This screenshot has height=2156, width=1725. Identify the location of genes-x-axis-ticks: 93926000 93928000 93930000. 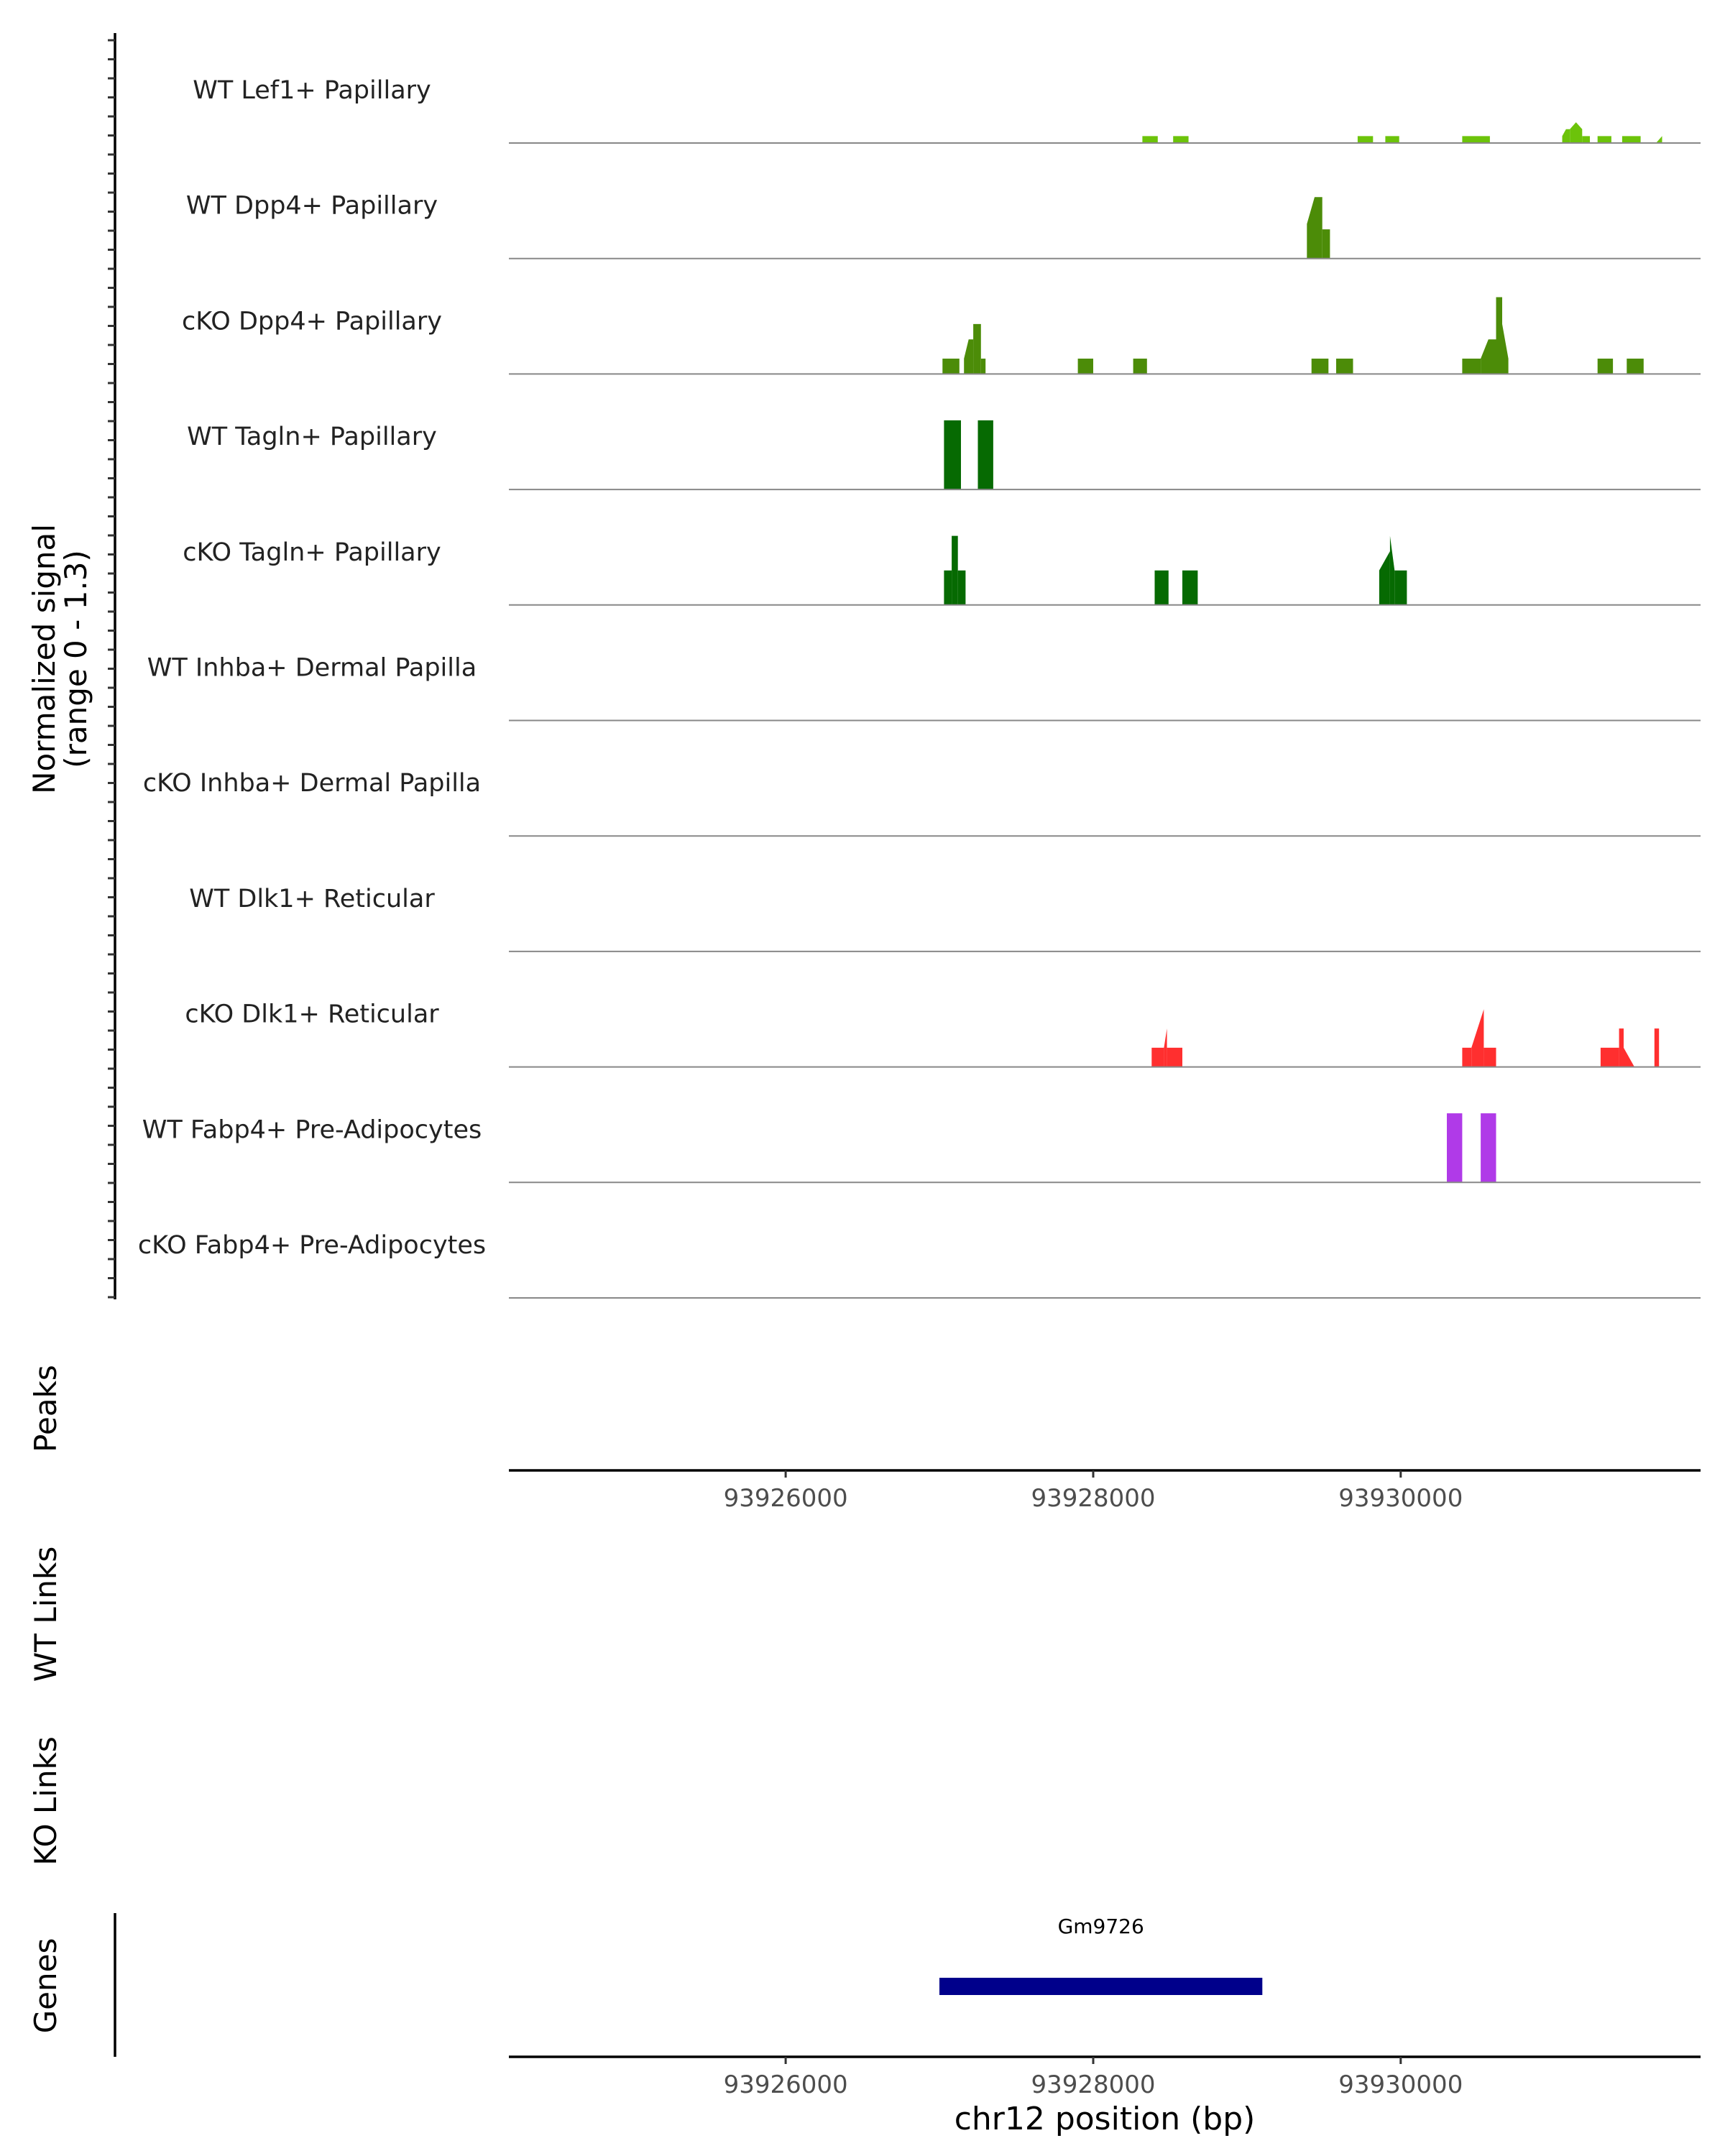
(1093, 2078).